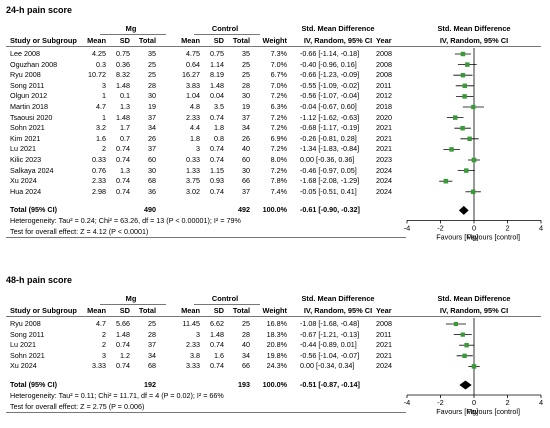 The image size is (550, 428). What do you see at coordinates (227, 304) in the screenshot?
I see `header-rule-control` at bounding box center [227, 304].